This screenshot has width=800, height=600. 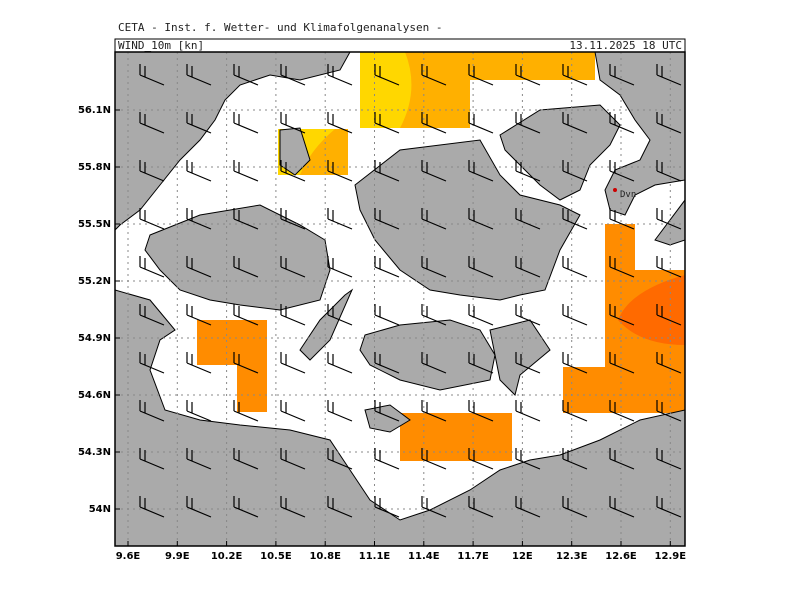 What do you see at coordinates (94, 167) in the screenshot?
I see `lat-label: 55.8N` at bounding box center [94, 167].